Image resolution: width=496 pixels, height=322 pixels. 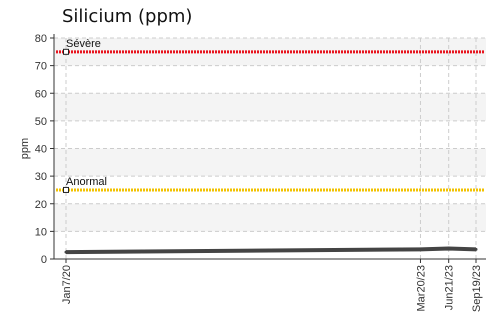 I want to click on threshold-label: Sévère, so click(x=83, y=44).